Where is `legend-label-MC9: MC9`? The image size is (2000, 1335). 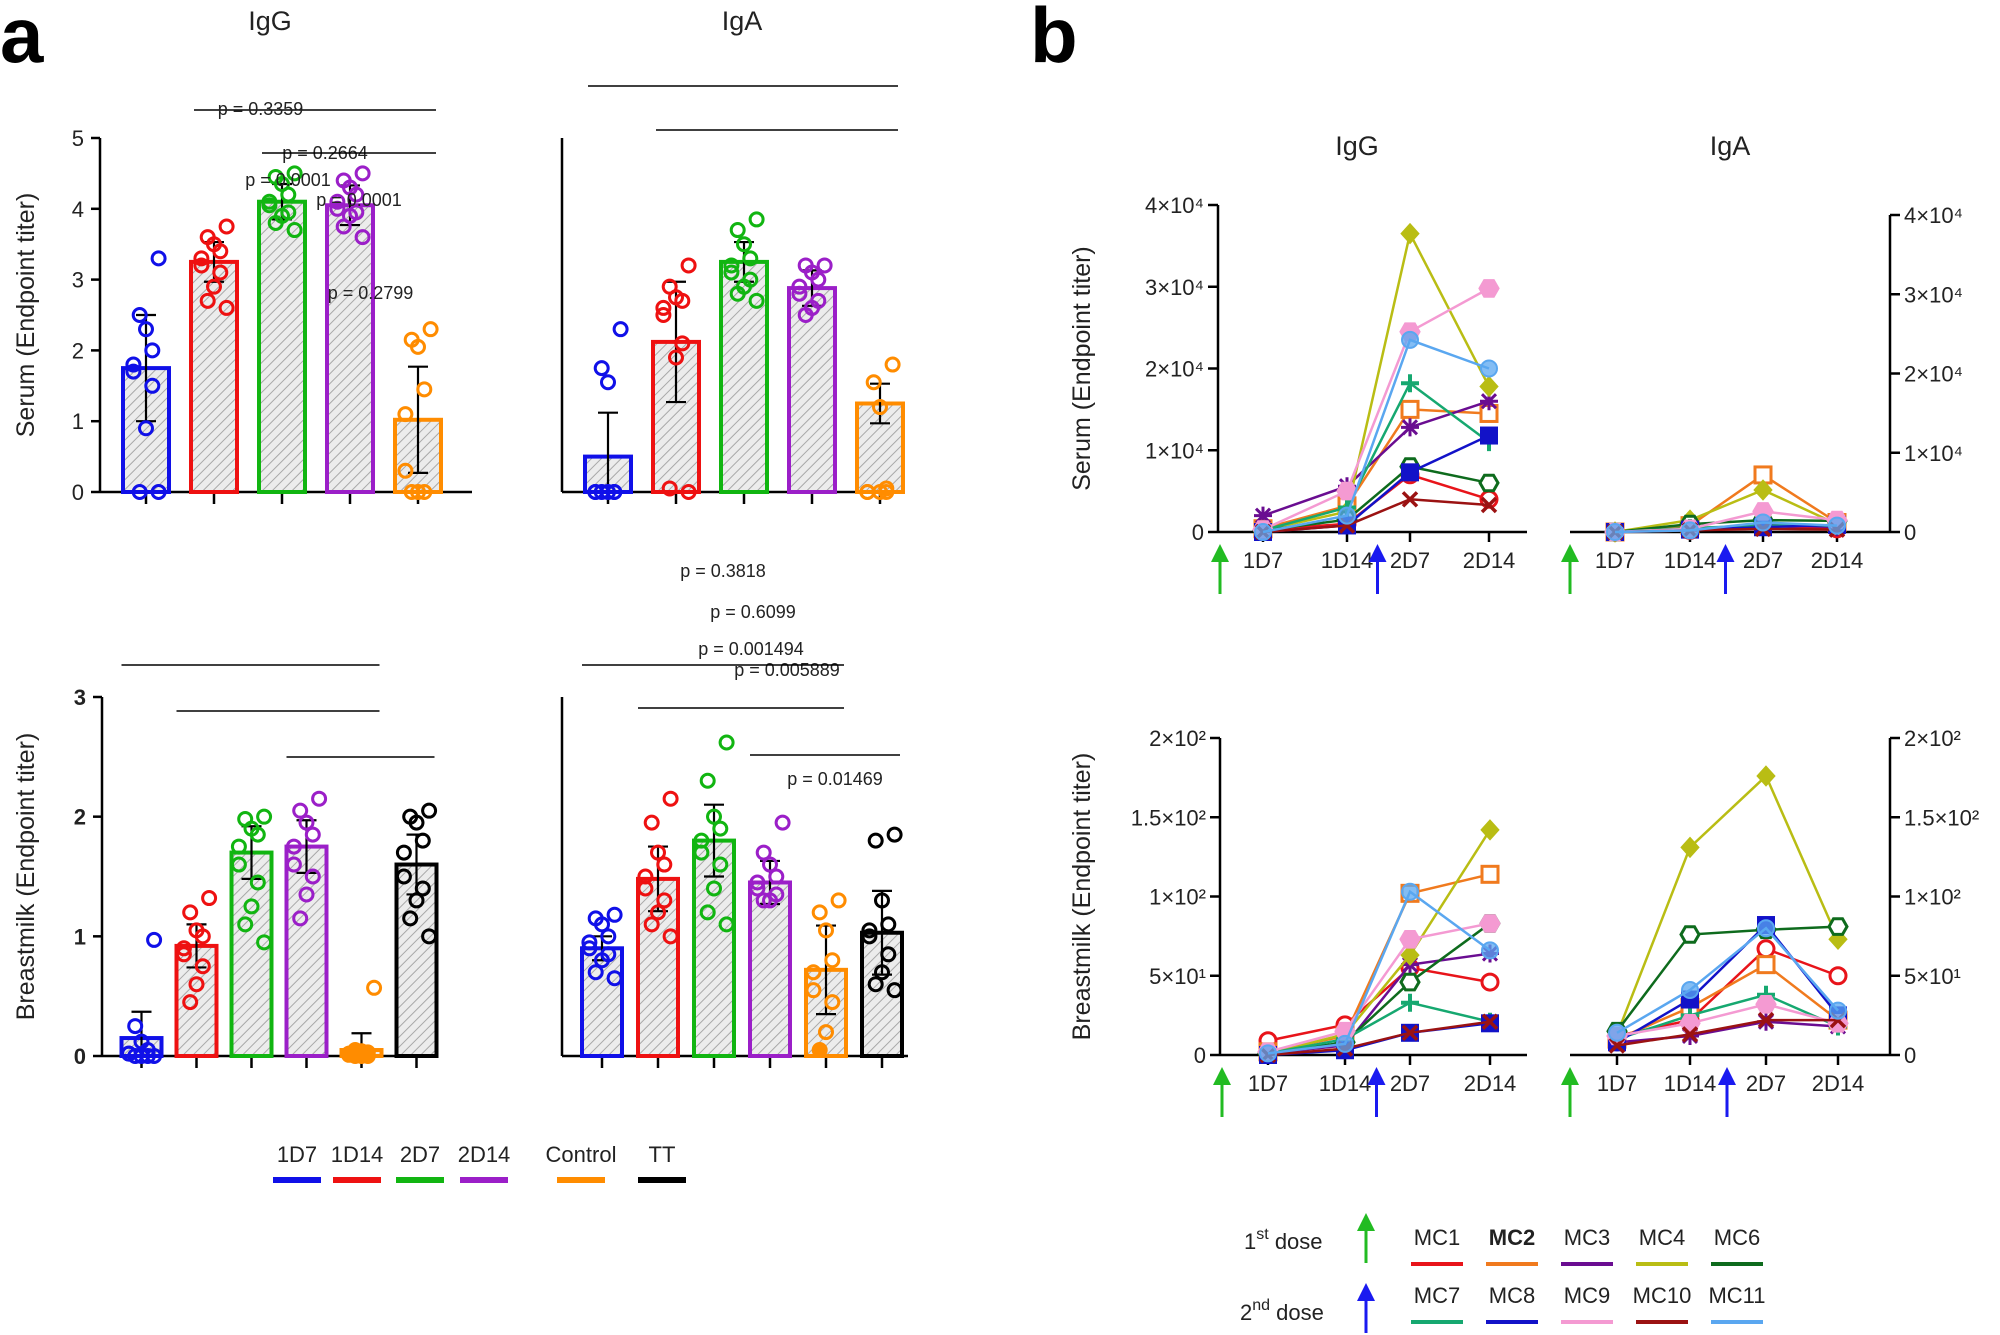 legend-label-MC9: MC9 is located at coordinates (1587, 1295).